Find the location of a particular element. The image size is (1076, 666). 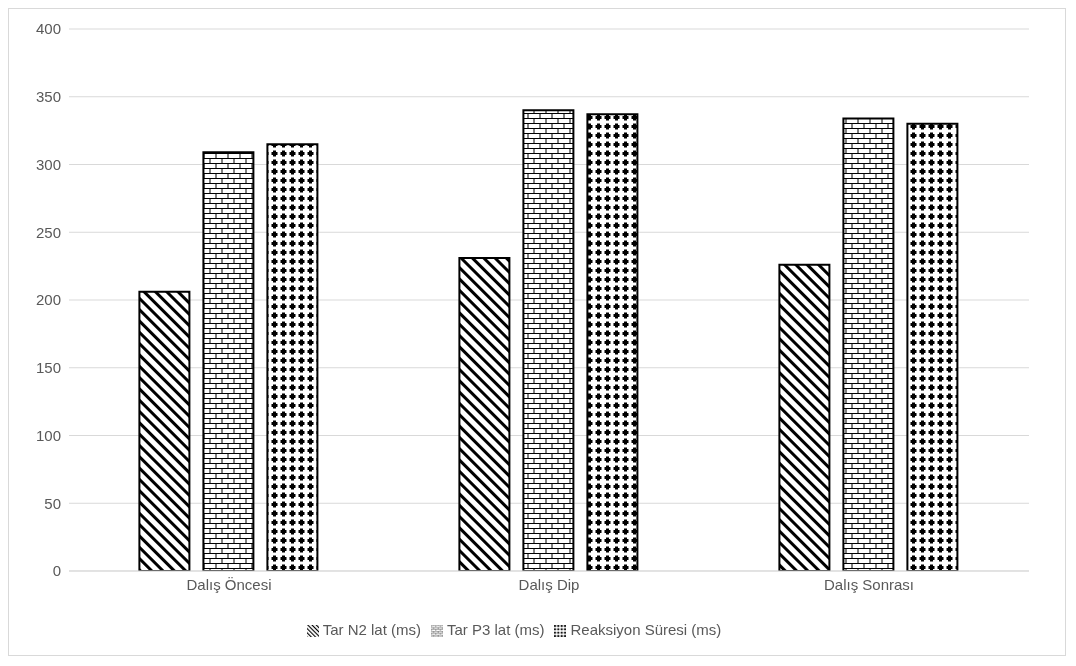

y-tick-label: 250 is located at coordinates (48, 232).